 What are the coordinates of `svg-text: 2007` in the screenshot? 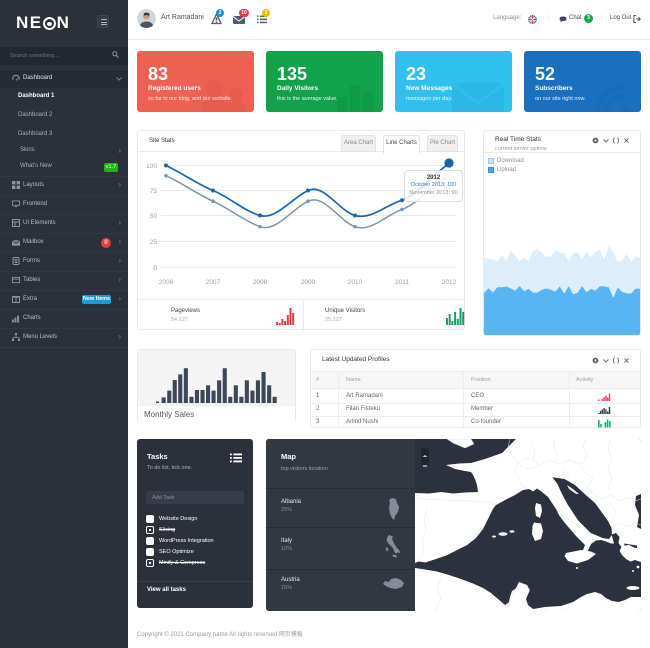 It's located at (213, 282).